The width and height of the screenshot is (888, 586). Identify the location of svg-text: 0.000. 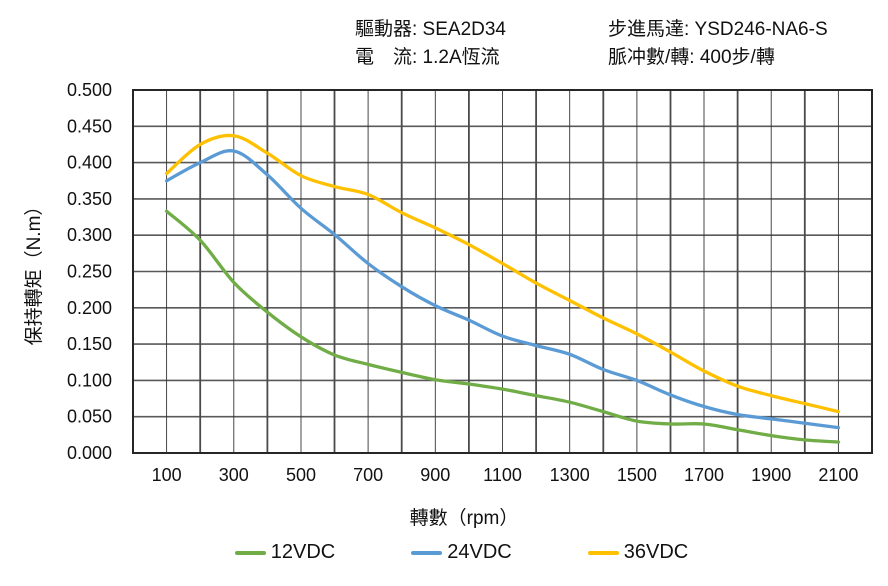
(89, 453).